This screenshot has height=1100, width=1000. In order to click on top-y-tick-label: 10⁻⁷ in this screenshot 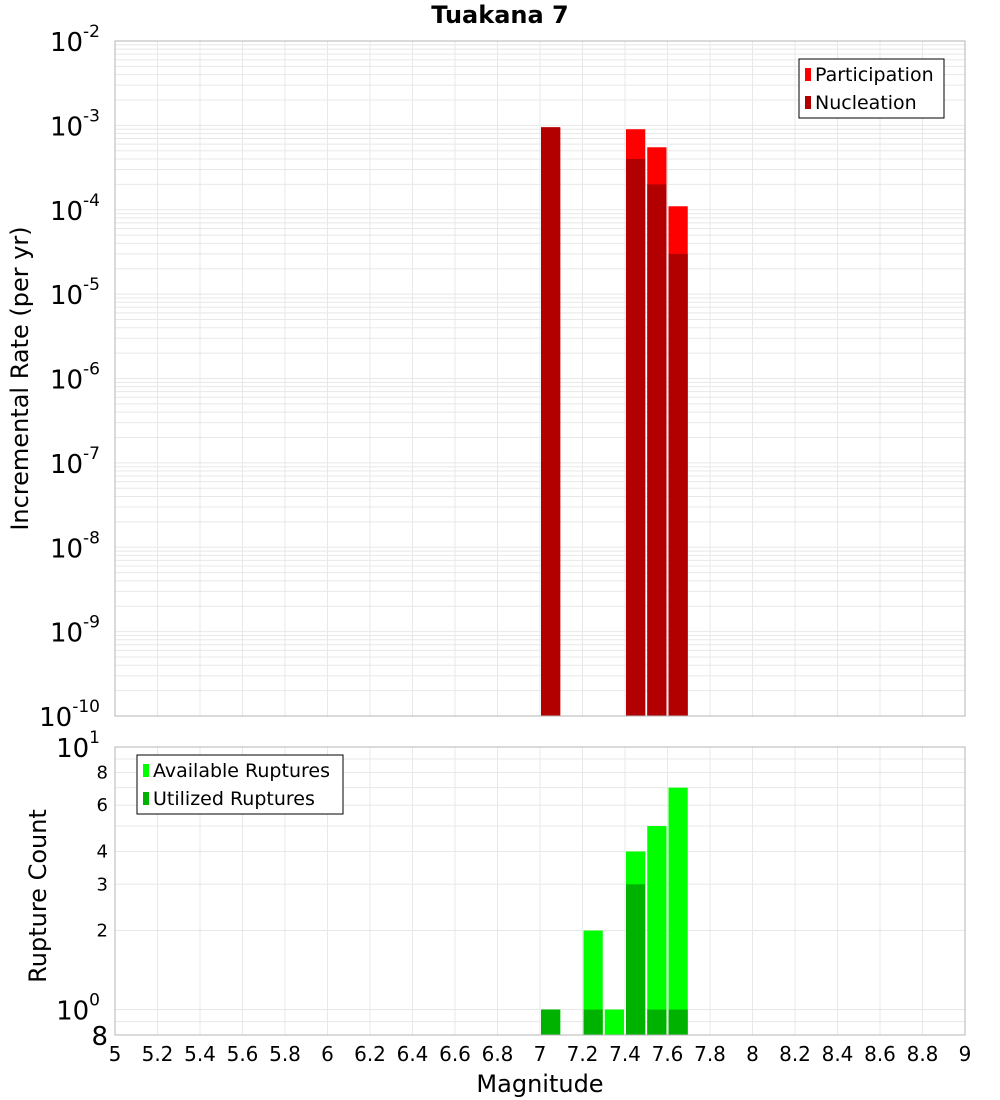, I will do `click(75, 462)`.